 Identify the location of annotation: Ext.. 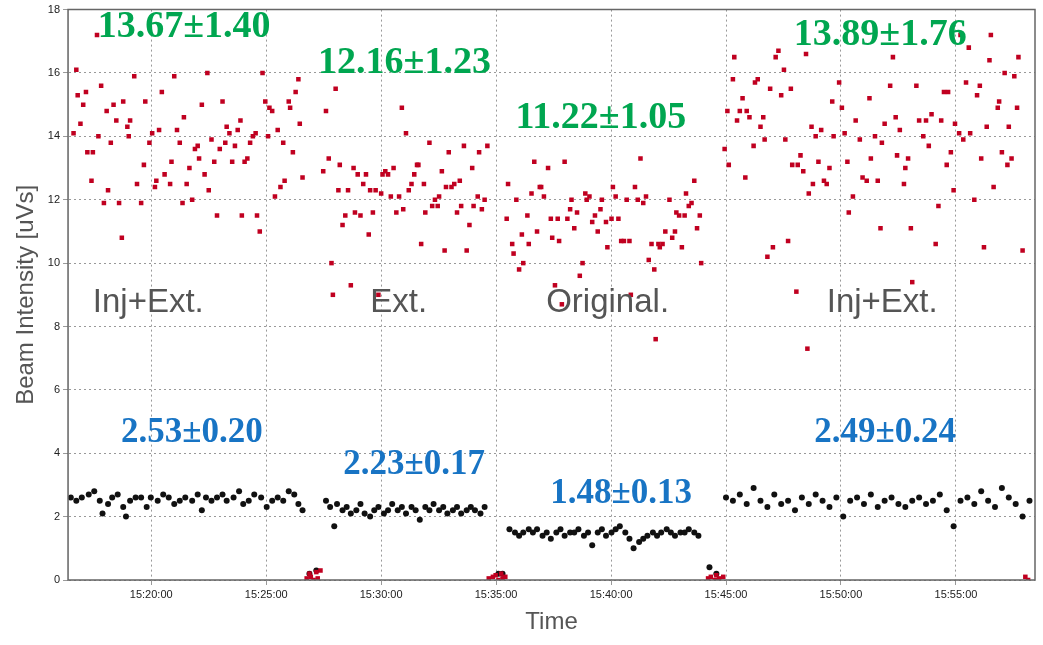
(399, 300).